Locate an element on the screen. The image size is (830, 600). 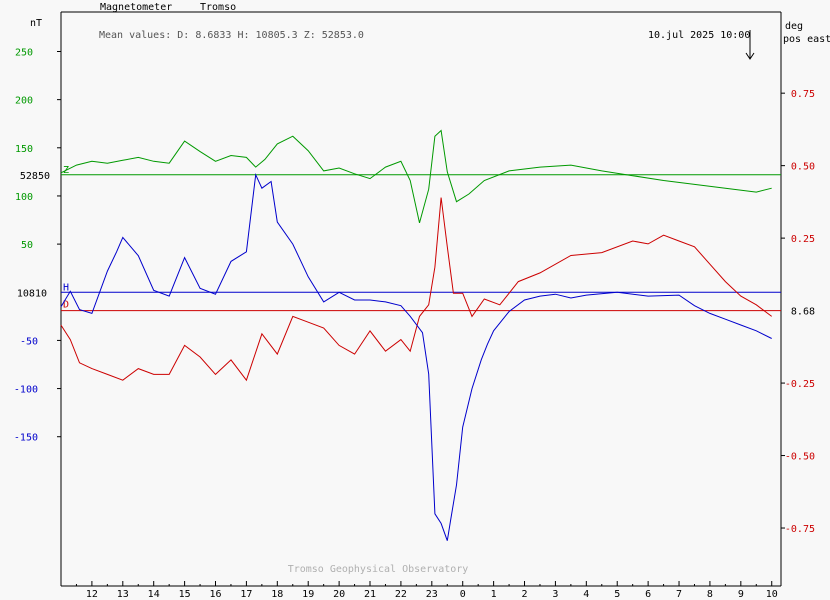
series-line-z is located at coordinates (416, 176).